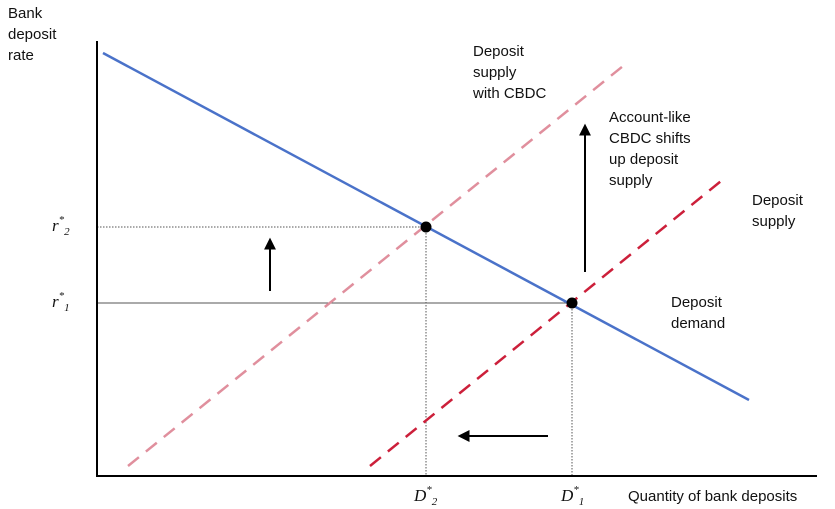  Describe the element at coordinates (777, 211) in the screenshot. I see `deposit-supply-label: Deposit supply` at that location.